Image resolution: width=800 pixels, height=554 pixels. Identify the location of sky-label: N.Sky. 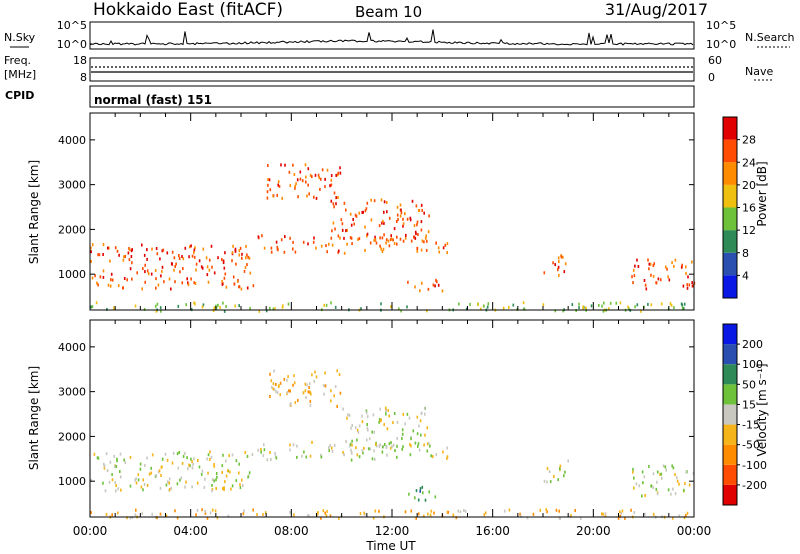
(20, 37).